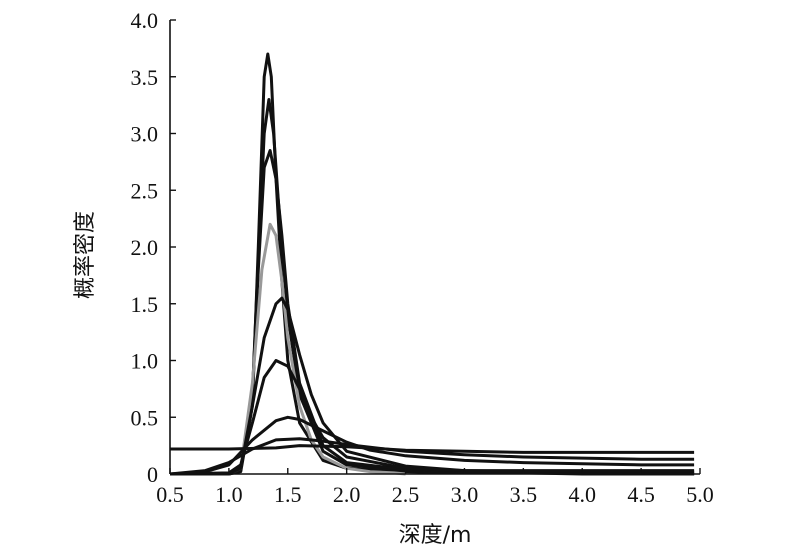  Describe the element at coordinates (700, 494) in the screenshot. I see `x-tick-label-9: 5.0` at that location.